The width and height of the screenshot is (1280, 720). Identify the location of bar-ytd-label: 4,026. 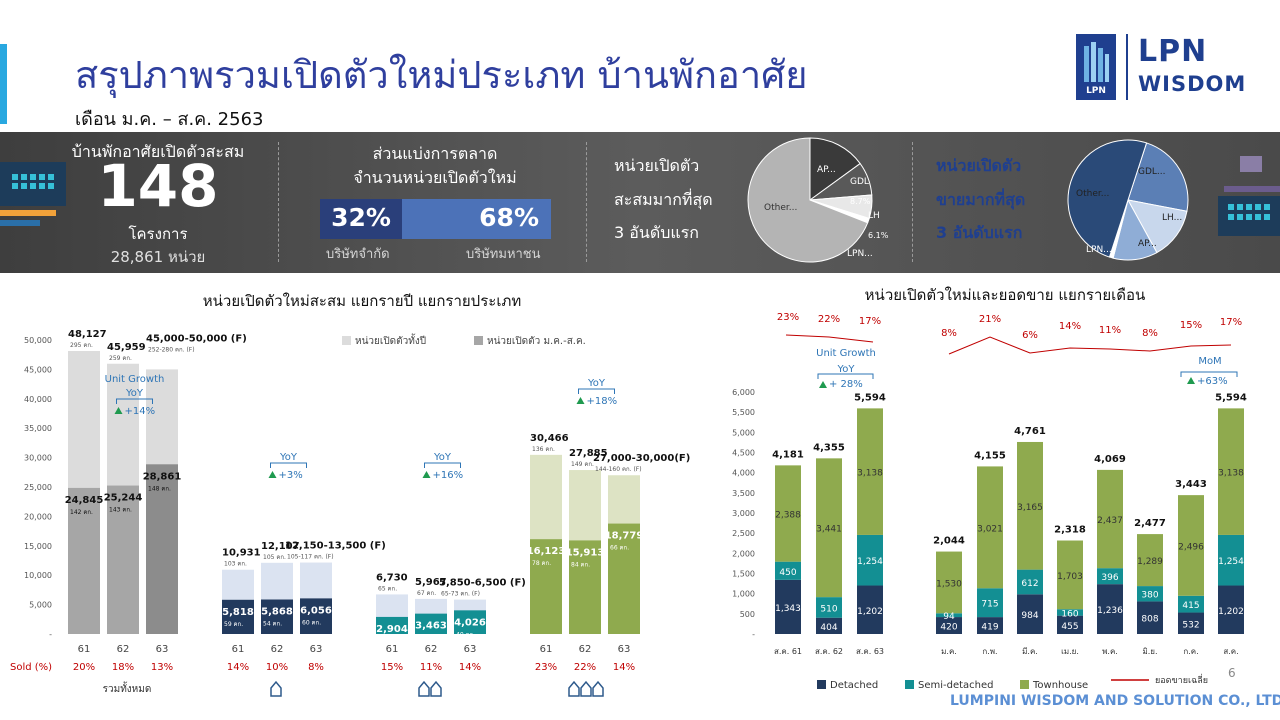
(470, 622).